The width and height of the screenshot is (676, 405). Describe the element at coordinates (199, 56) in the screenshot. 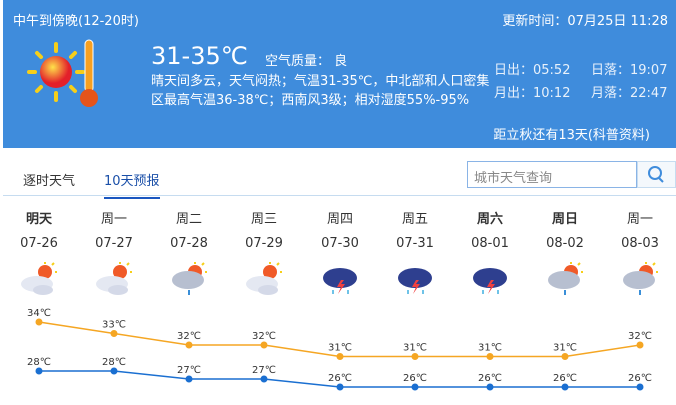

I see `temperature-range: 31-35℃` at that location.